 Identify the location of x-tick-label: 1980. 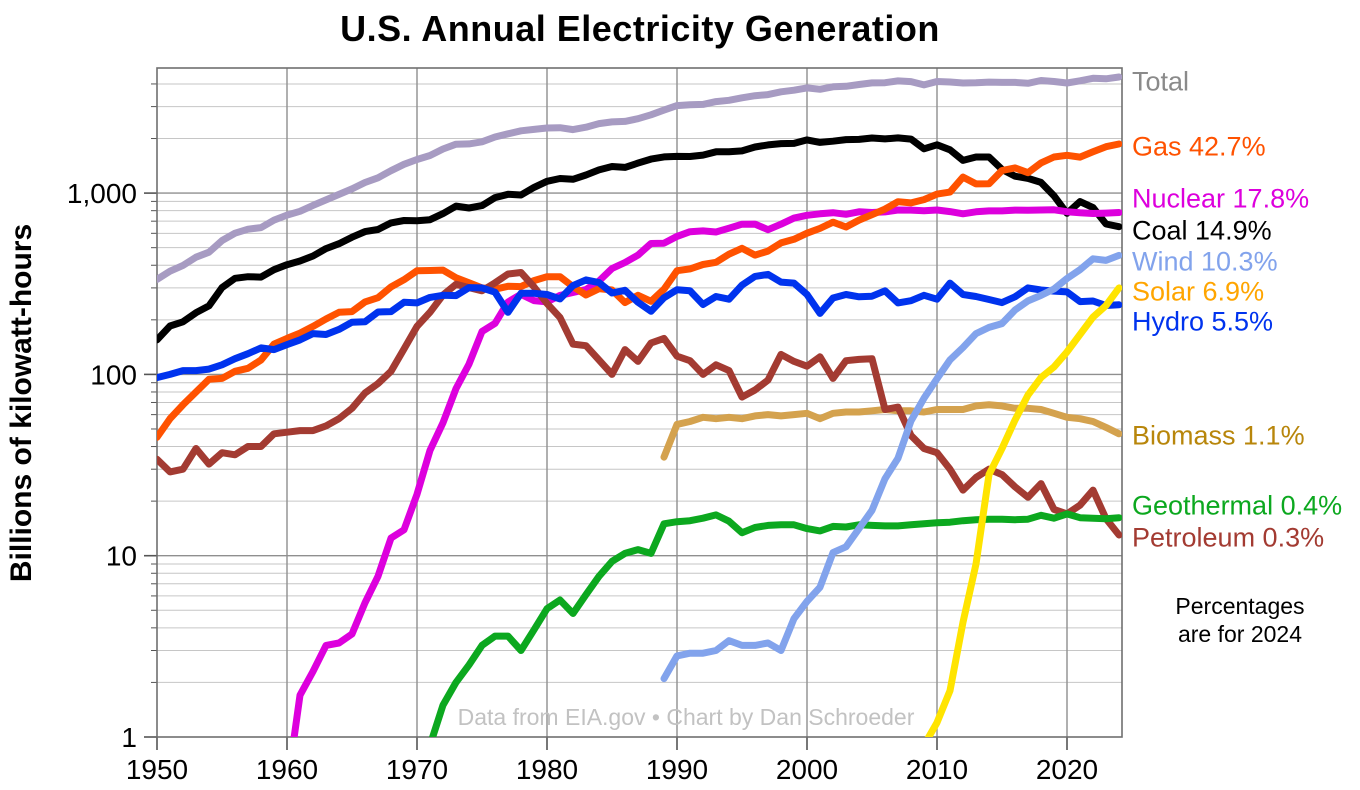
(547, 769).